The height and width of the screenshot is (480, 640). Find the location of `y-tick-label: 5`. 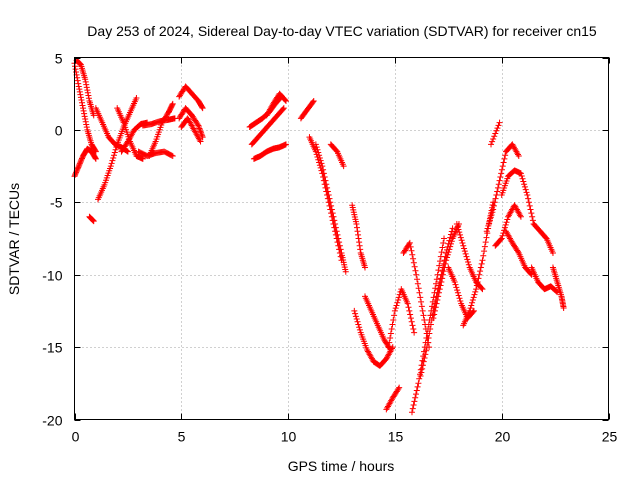

y-tick-label: 5 is located at coordinates (59, 59).